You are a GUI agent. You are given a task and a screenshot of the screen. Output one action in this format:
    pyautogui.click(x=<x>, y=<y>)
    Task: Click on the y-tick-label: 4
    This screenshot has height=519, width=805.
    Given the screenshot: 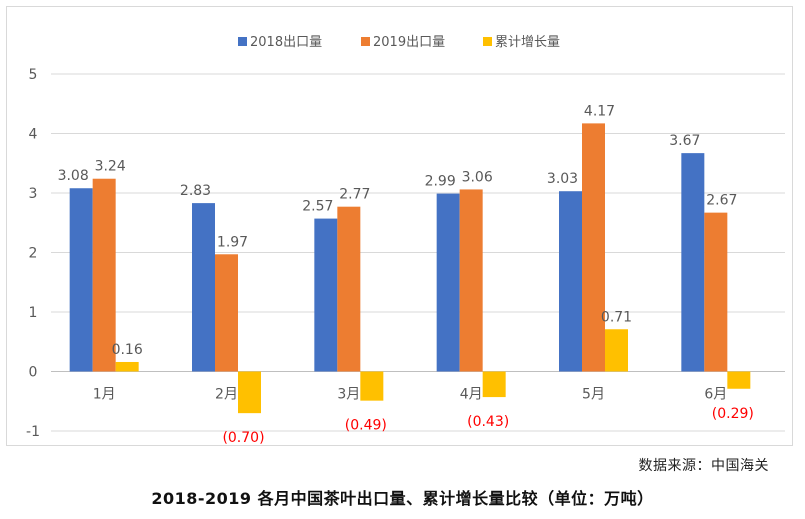 What is the action you would take?
    pyautogui.click(x=33, y=135)
    